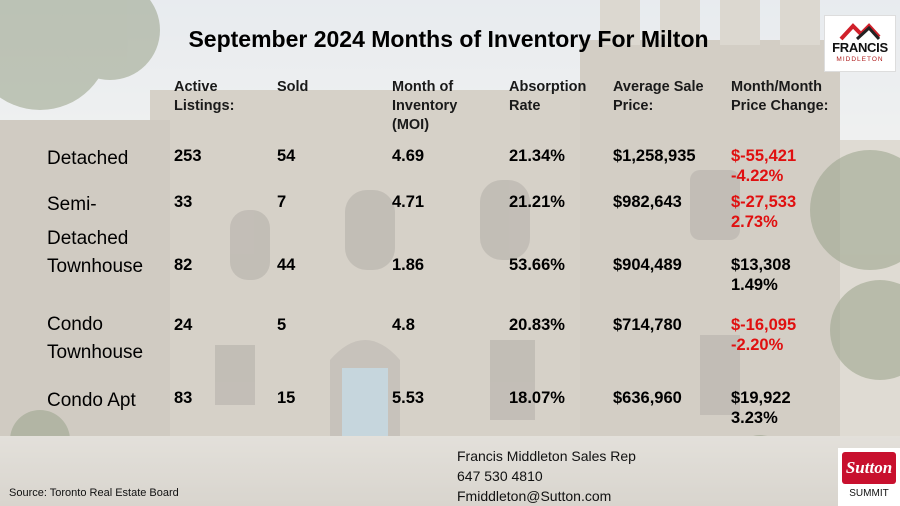 The height and width of the screenshot is (506, 900). What do you see at coordinates (647, 202) in the screenshot?
I see `cell-avg-price: $982,643` at bounding box center [647, 202].